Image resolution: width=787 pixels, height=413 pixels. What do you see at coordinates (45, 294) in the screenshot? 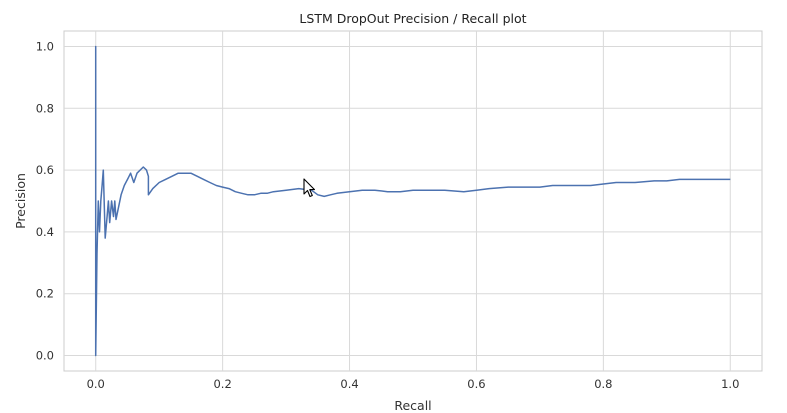
I see `y-tick-label: 0.2` at bounding box center [45, 294].